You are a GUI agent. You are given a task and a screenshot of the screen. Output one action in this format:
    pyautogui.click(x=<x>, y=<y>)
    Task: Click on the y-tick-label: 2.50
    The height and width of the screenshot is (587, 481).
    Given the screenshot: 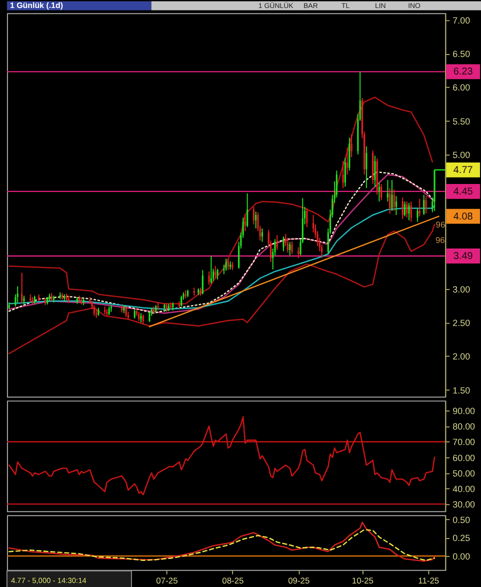 What is the action you would take?
    pyautogui.click(x=461, y=323)
    